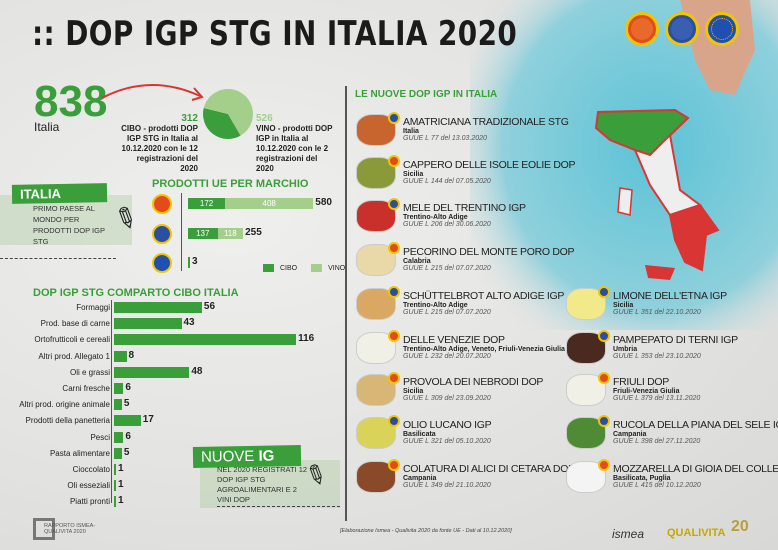 This screenshot has width=778, height=550. What do you see at coordinates (162, 263) in the screenshot?
I see `marchio-stg-logo-icon` at bounding box center [162, 263].